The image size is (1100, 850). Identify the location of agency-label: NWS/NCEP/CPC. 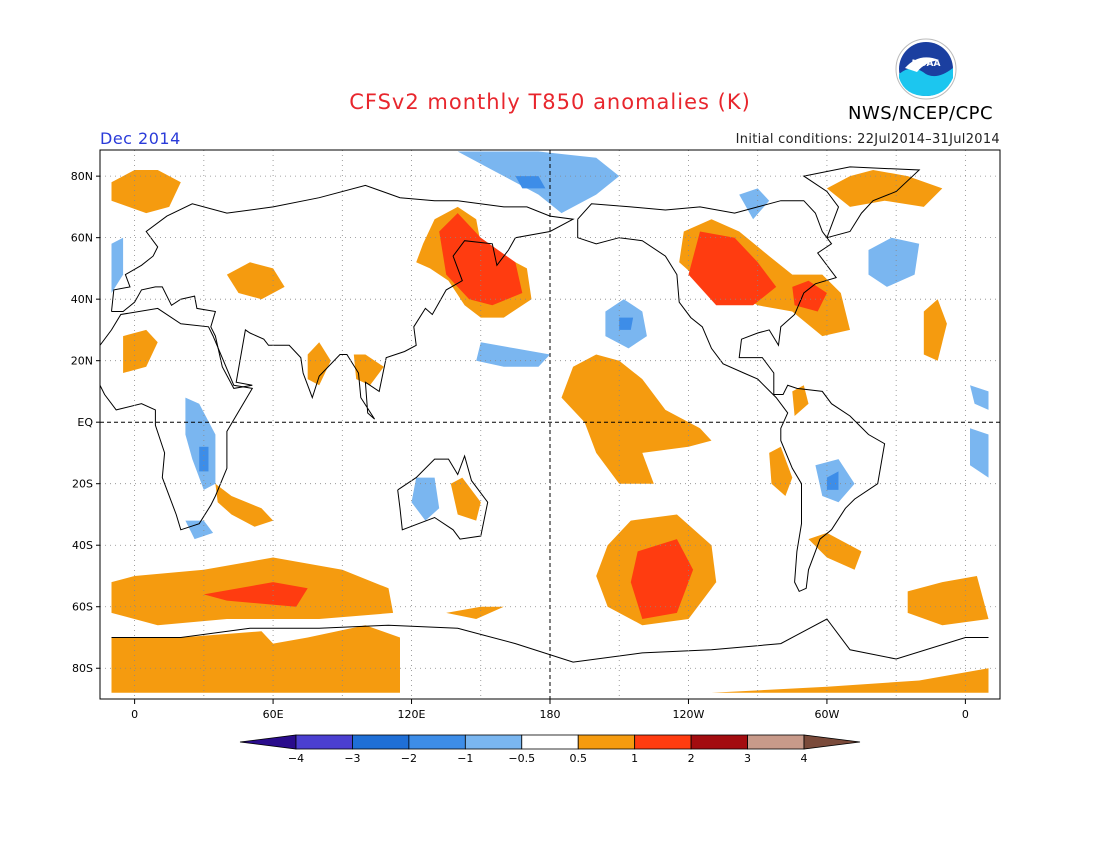
(921, 113).